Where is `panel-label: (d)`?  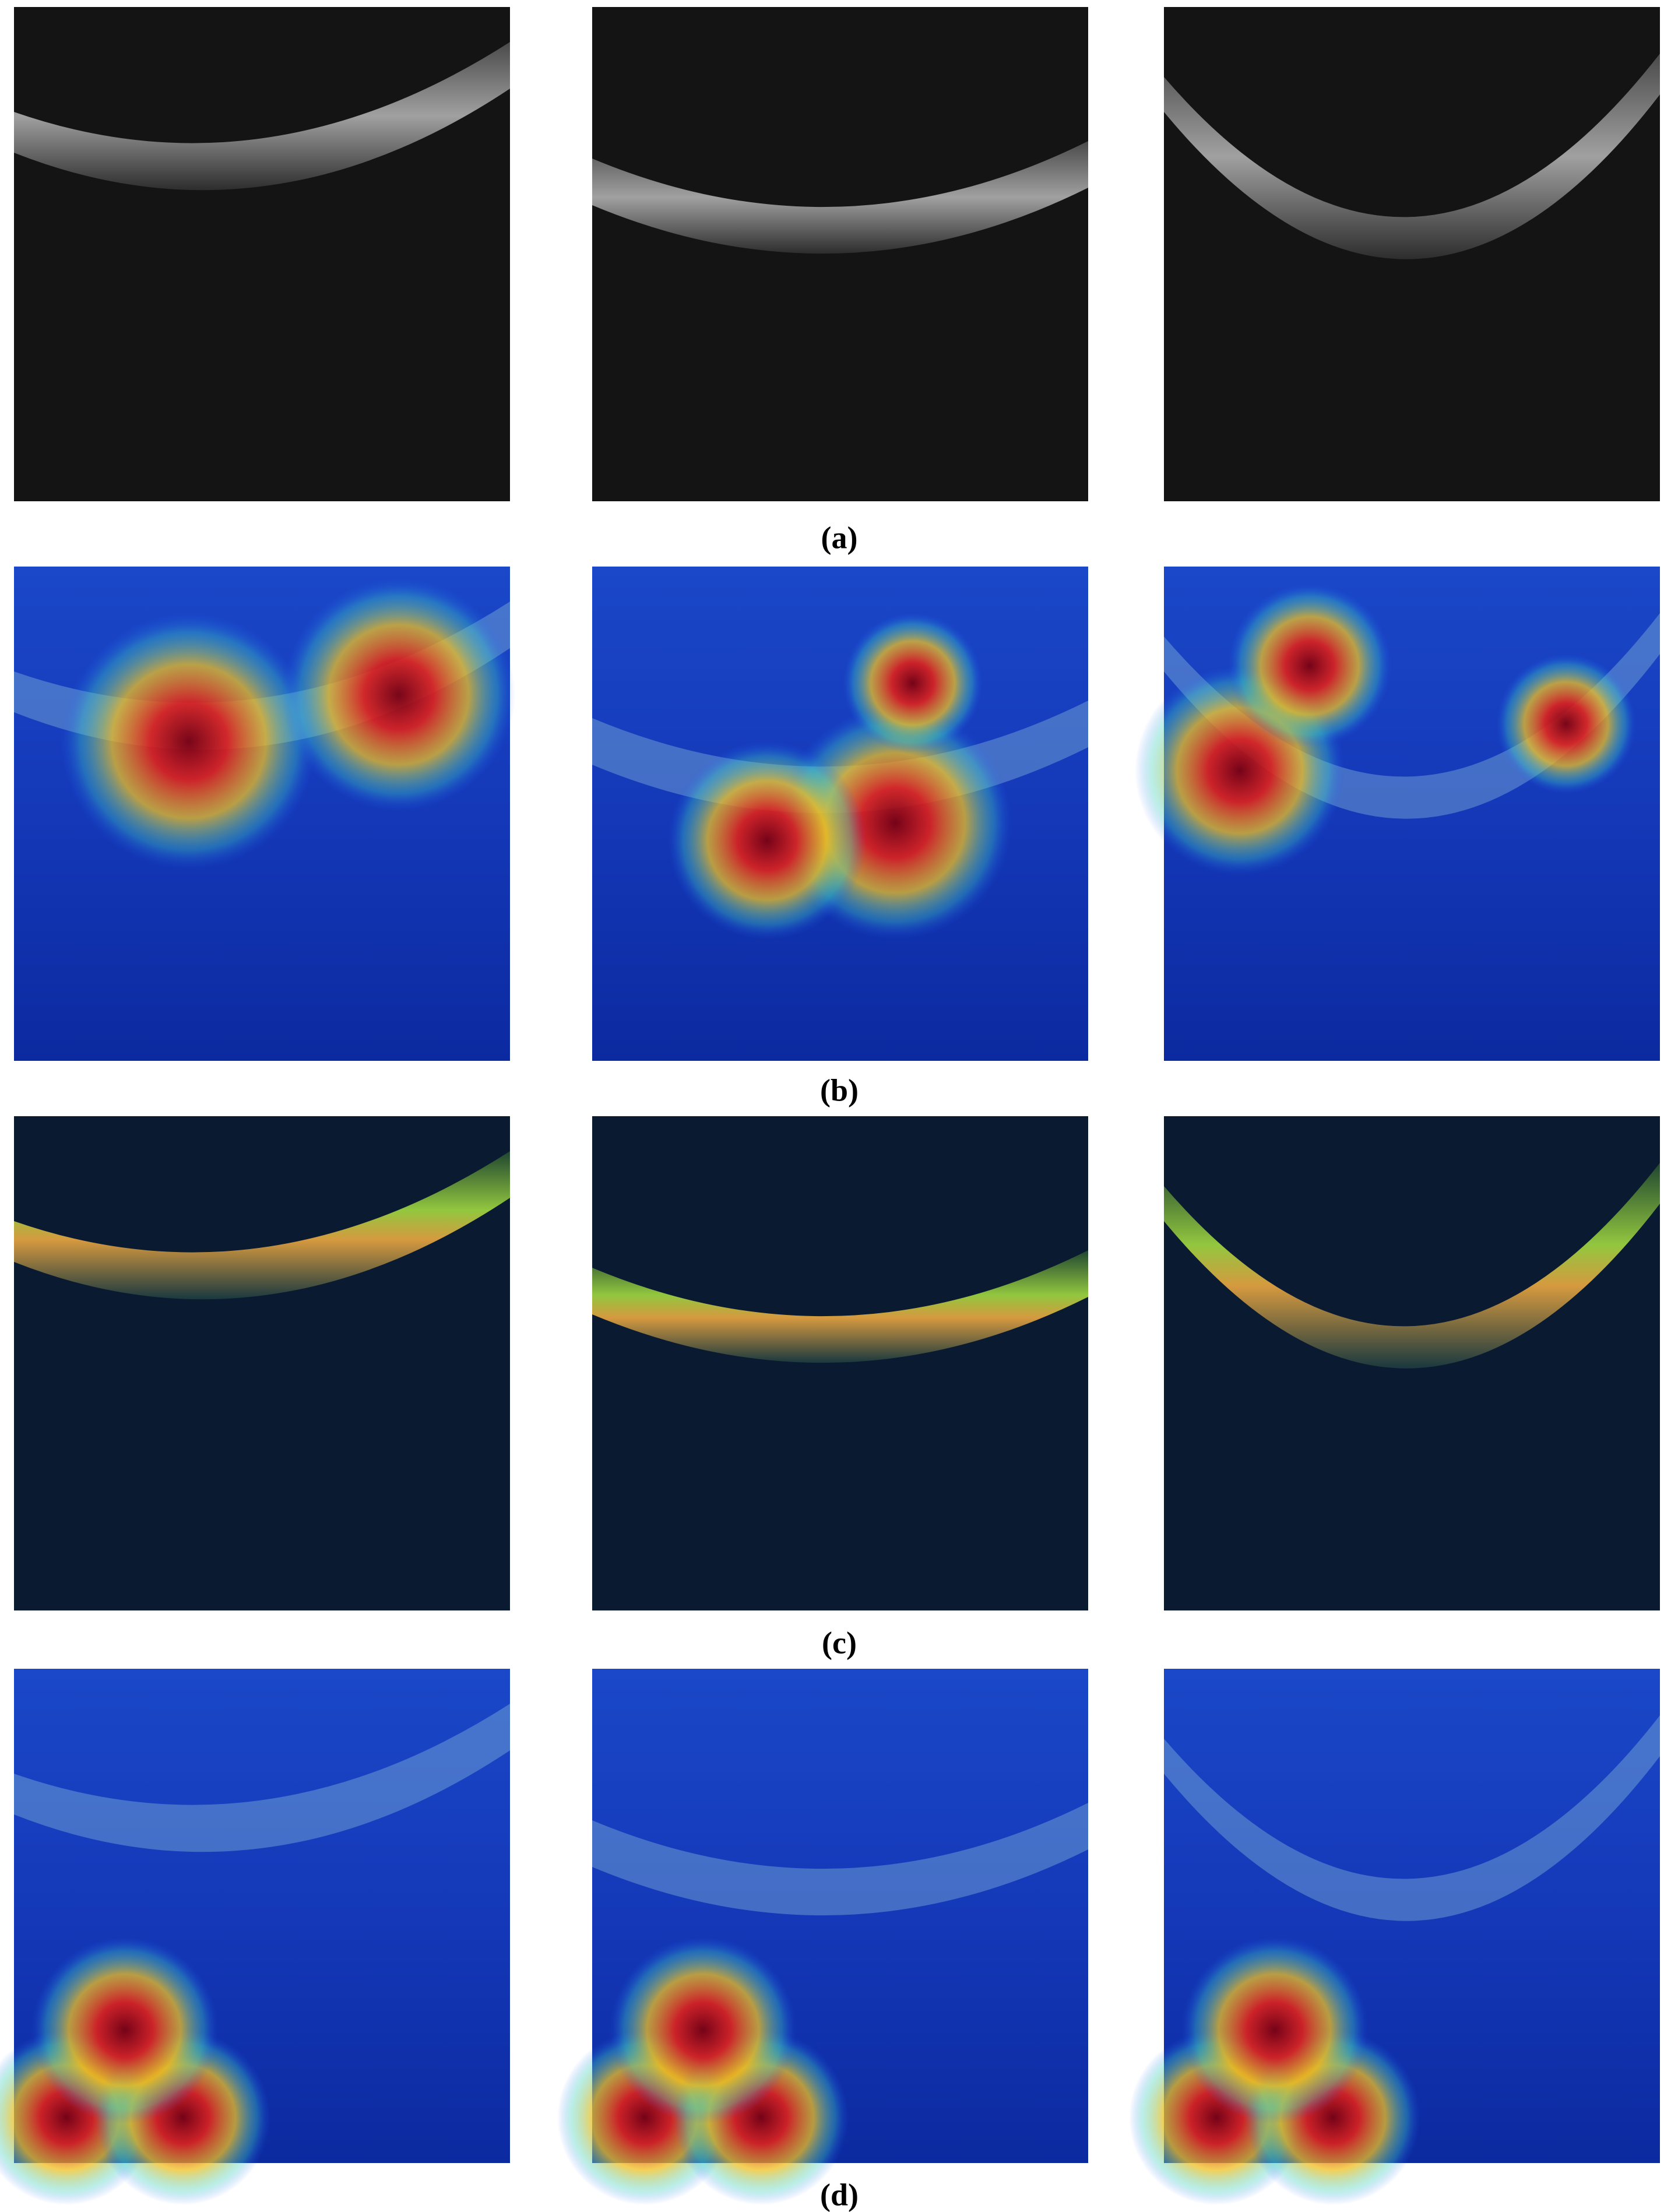 panel-label: (d) is located at coordinates (839, 2194).